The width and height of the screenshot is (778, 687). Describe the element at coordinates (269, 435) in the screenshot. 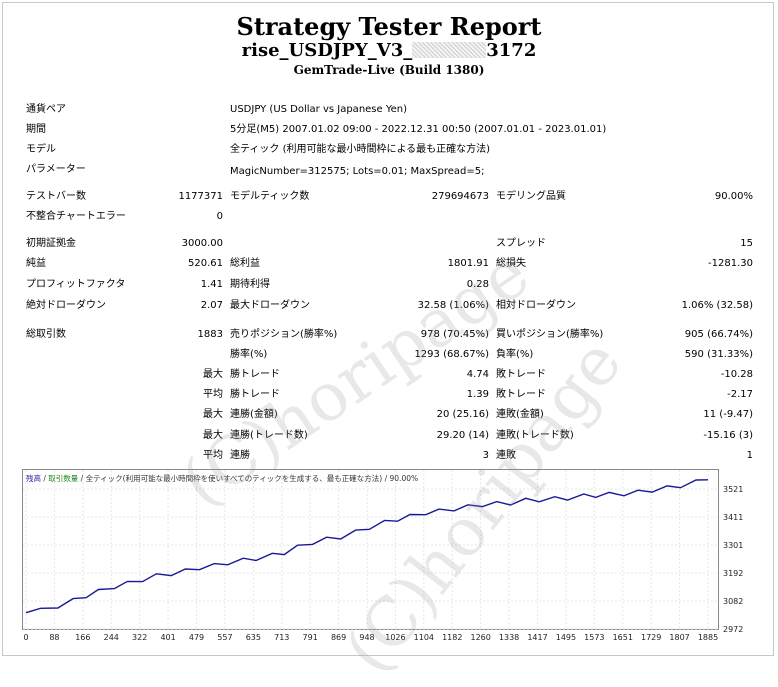

I see `stat-label: 連勝(トレード数)` at that location.